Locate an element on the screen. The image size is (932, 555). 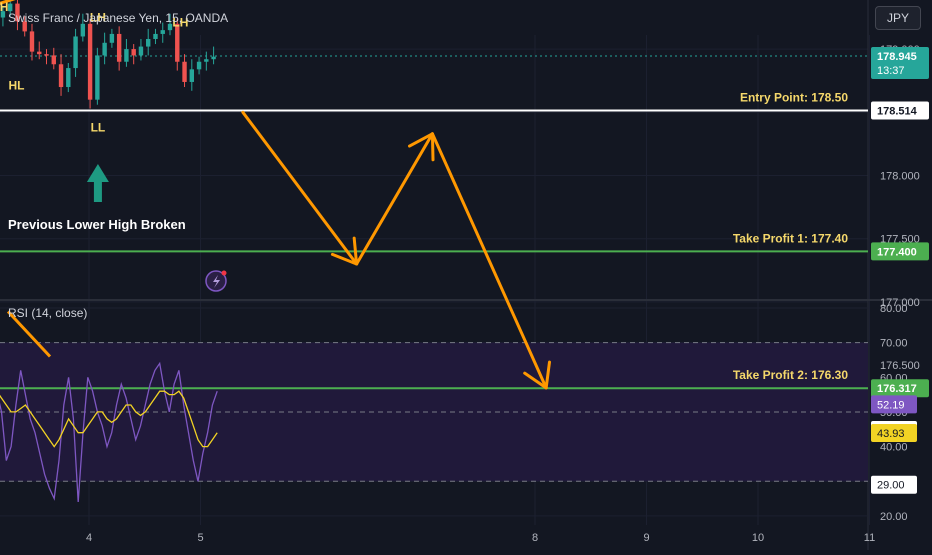
currency-button: JPY is located at coordinates (898, 18).